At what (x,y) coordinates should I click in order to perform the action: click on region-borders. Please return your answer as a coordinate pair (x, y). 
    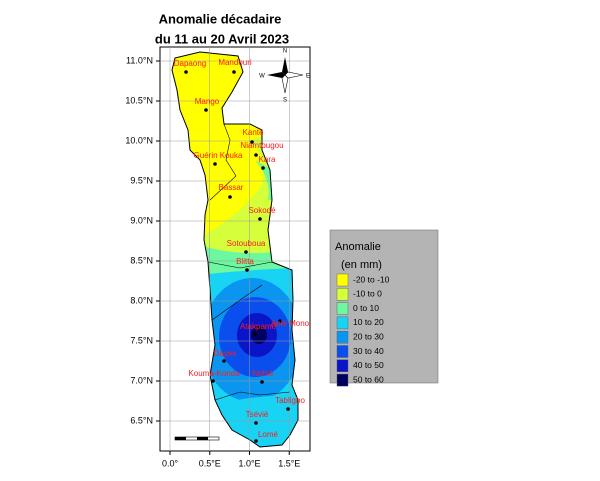
    Looking at the image, I should click on (249, 262).